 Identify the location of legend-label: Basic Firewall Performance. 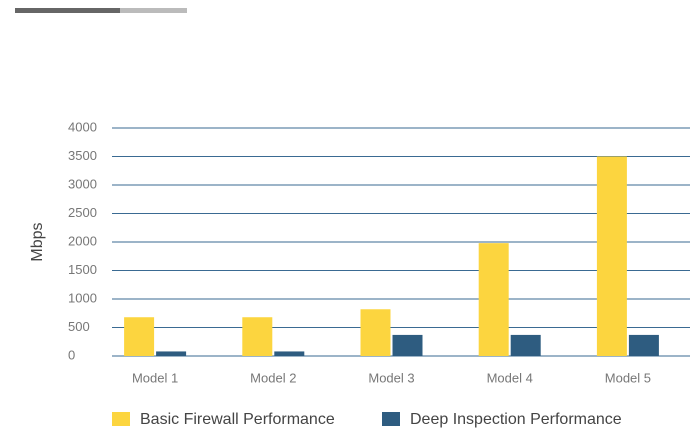
(237, 419).